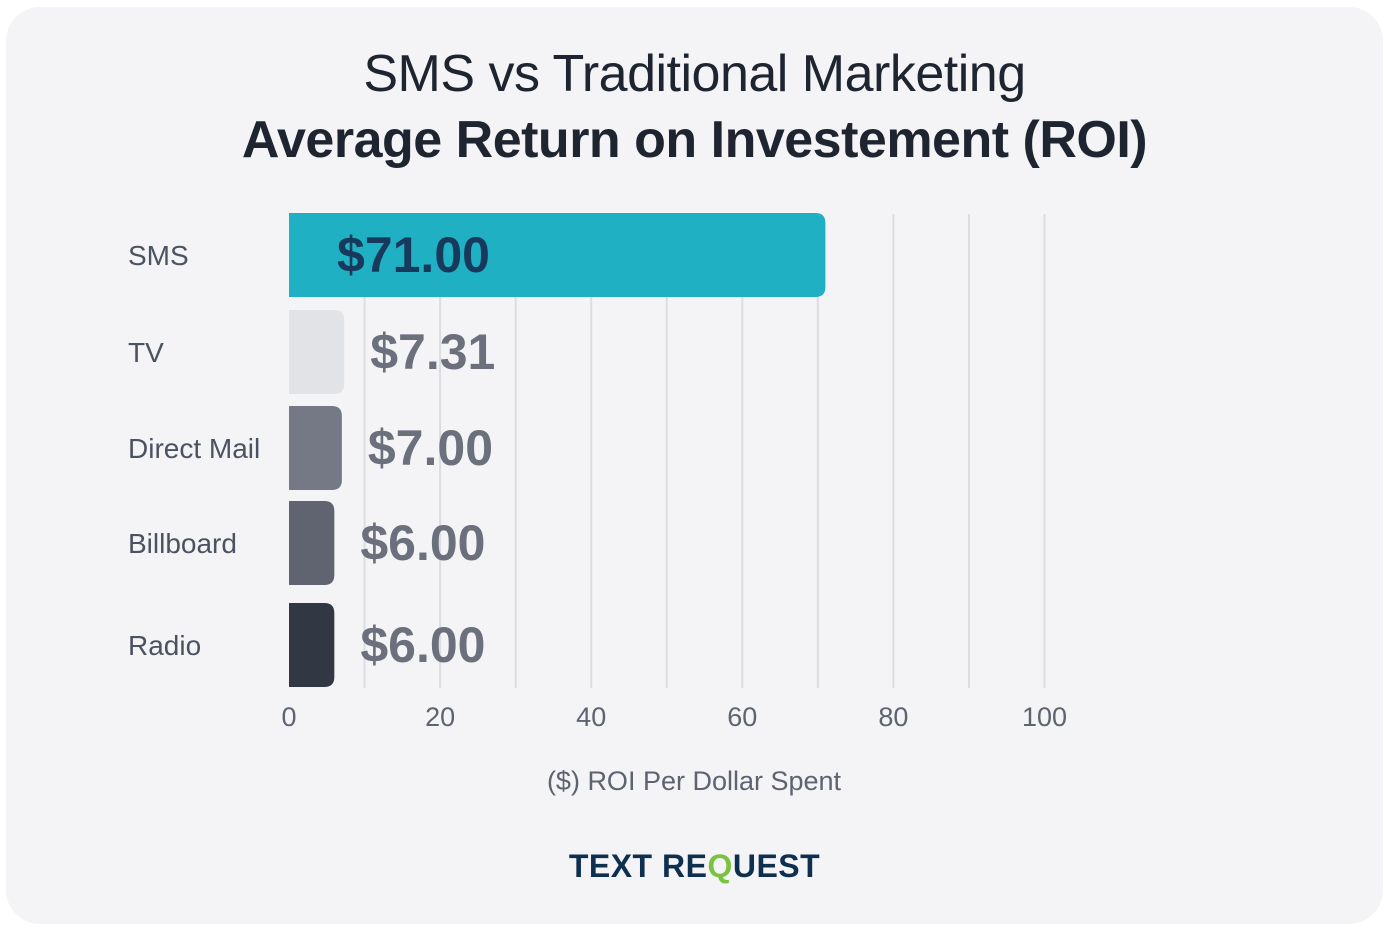 The image size is (1389, 932). I want to click on category-label-tv: TV, so click(146, 352).